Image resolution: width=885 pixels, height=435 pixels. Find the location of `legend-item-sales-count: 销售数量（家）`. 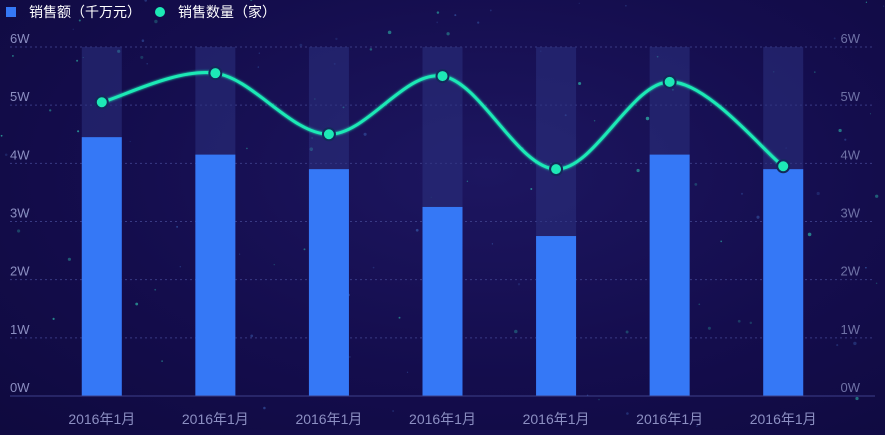

legend-item-sales-count: 销售数量（家） is located at coordinates (215, 12).